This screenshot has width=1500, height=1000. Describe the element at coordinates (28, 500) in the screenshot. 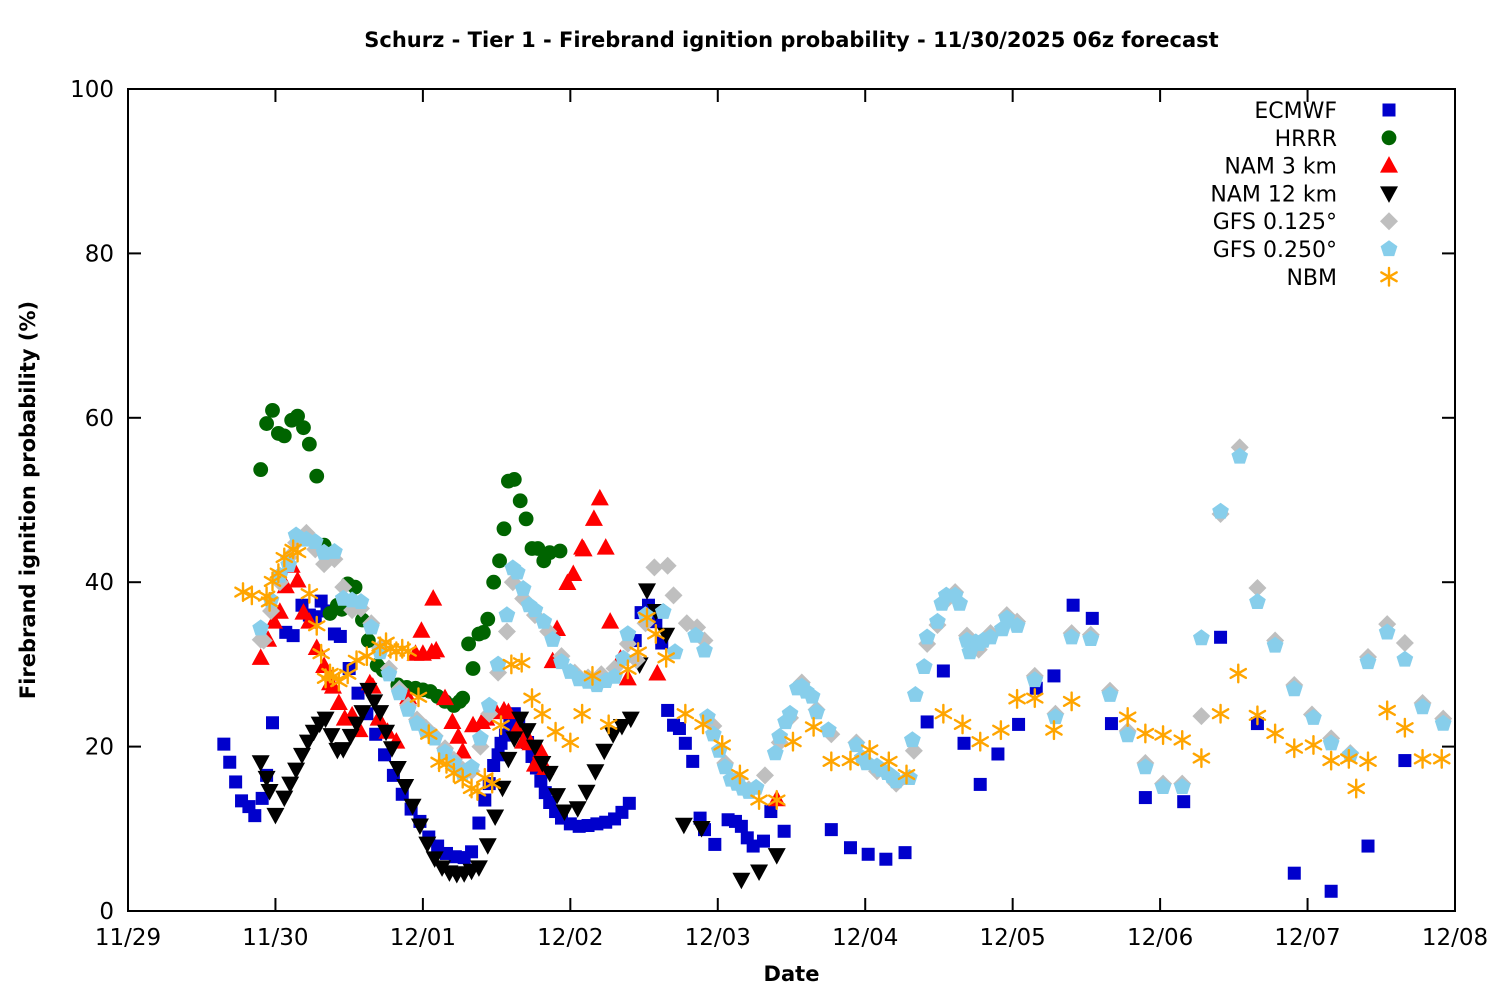

I see `y-axis-label: Firebrand ignition probability (%)` at that location.